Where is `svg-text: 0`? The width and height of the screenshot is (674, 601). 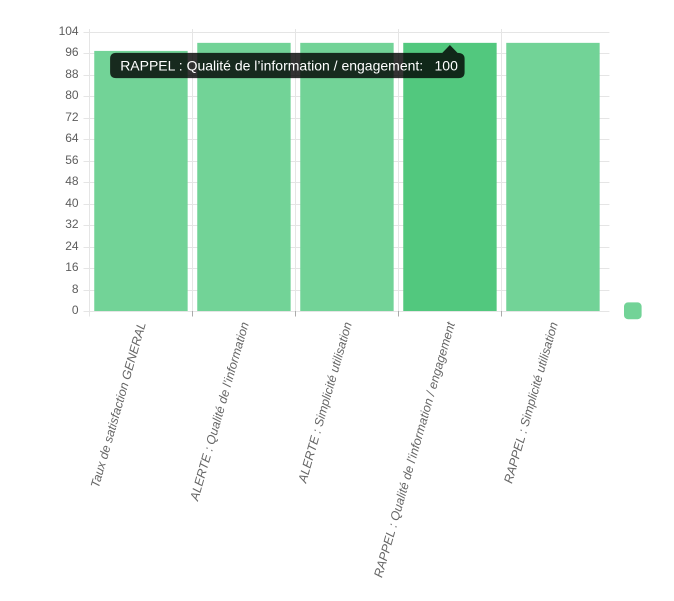
svg-text: 0 is located at coordinates (75, 310).